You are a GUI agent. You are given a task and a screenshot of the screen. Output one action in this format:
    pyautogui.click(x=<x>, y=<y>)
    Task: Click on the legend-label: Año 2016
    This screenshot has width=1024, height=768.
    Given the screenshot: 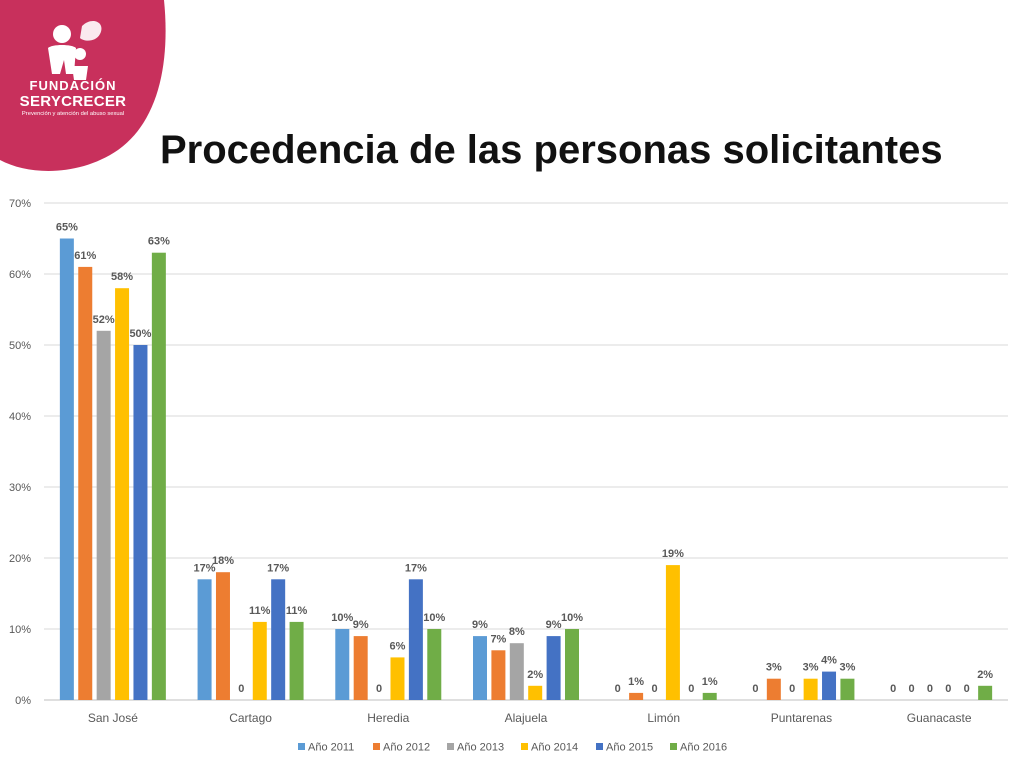 What is the action you would take?
    pyautogui.click(x=703, y=748)
    